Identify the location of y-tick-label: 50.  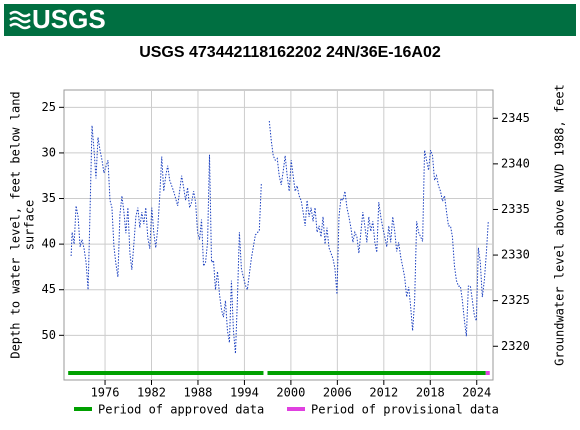
(49, 335).